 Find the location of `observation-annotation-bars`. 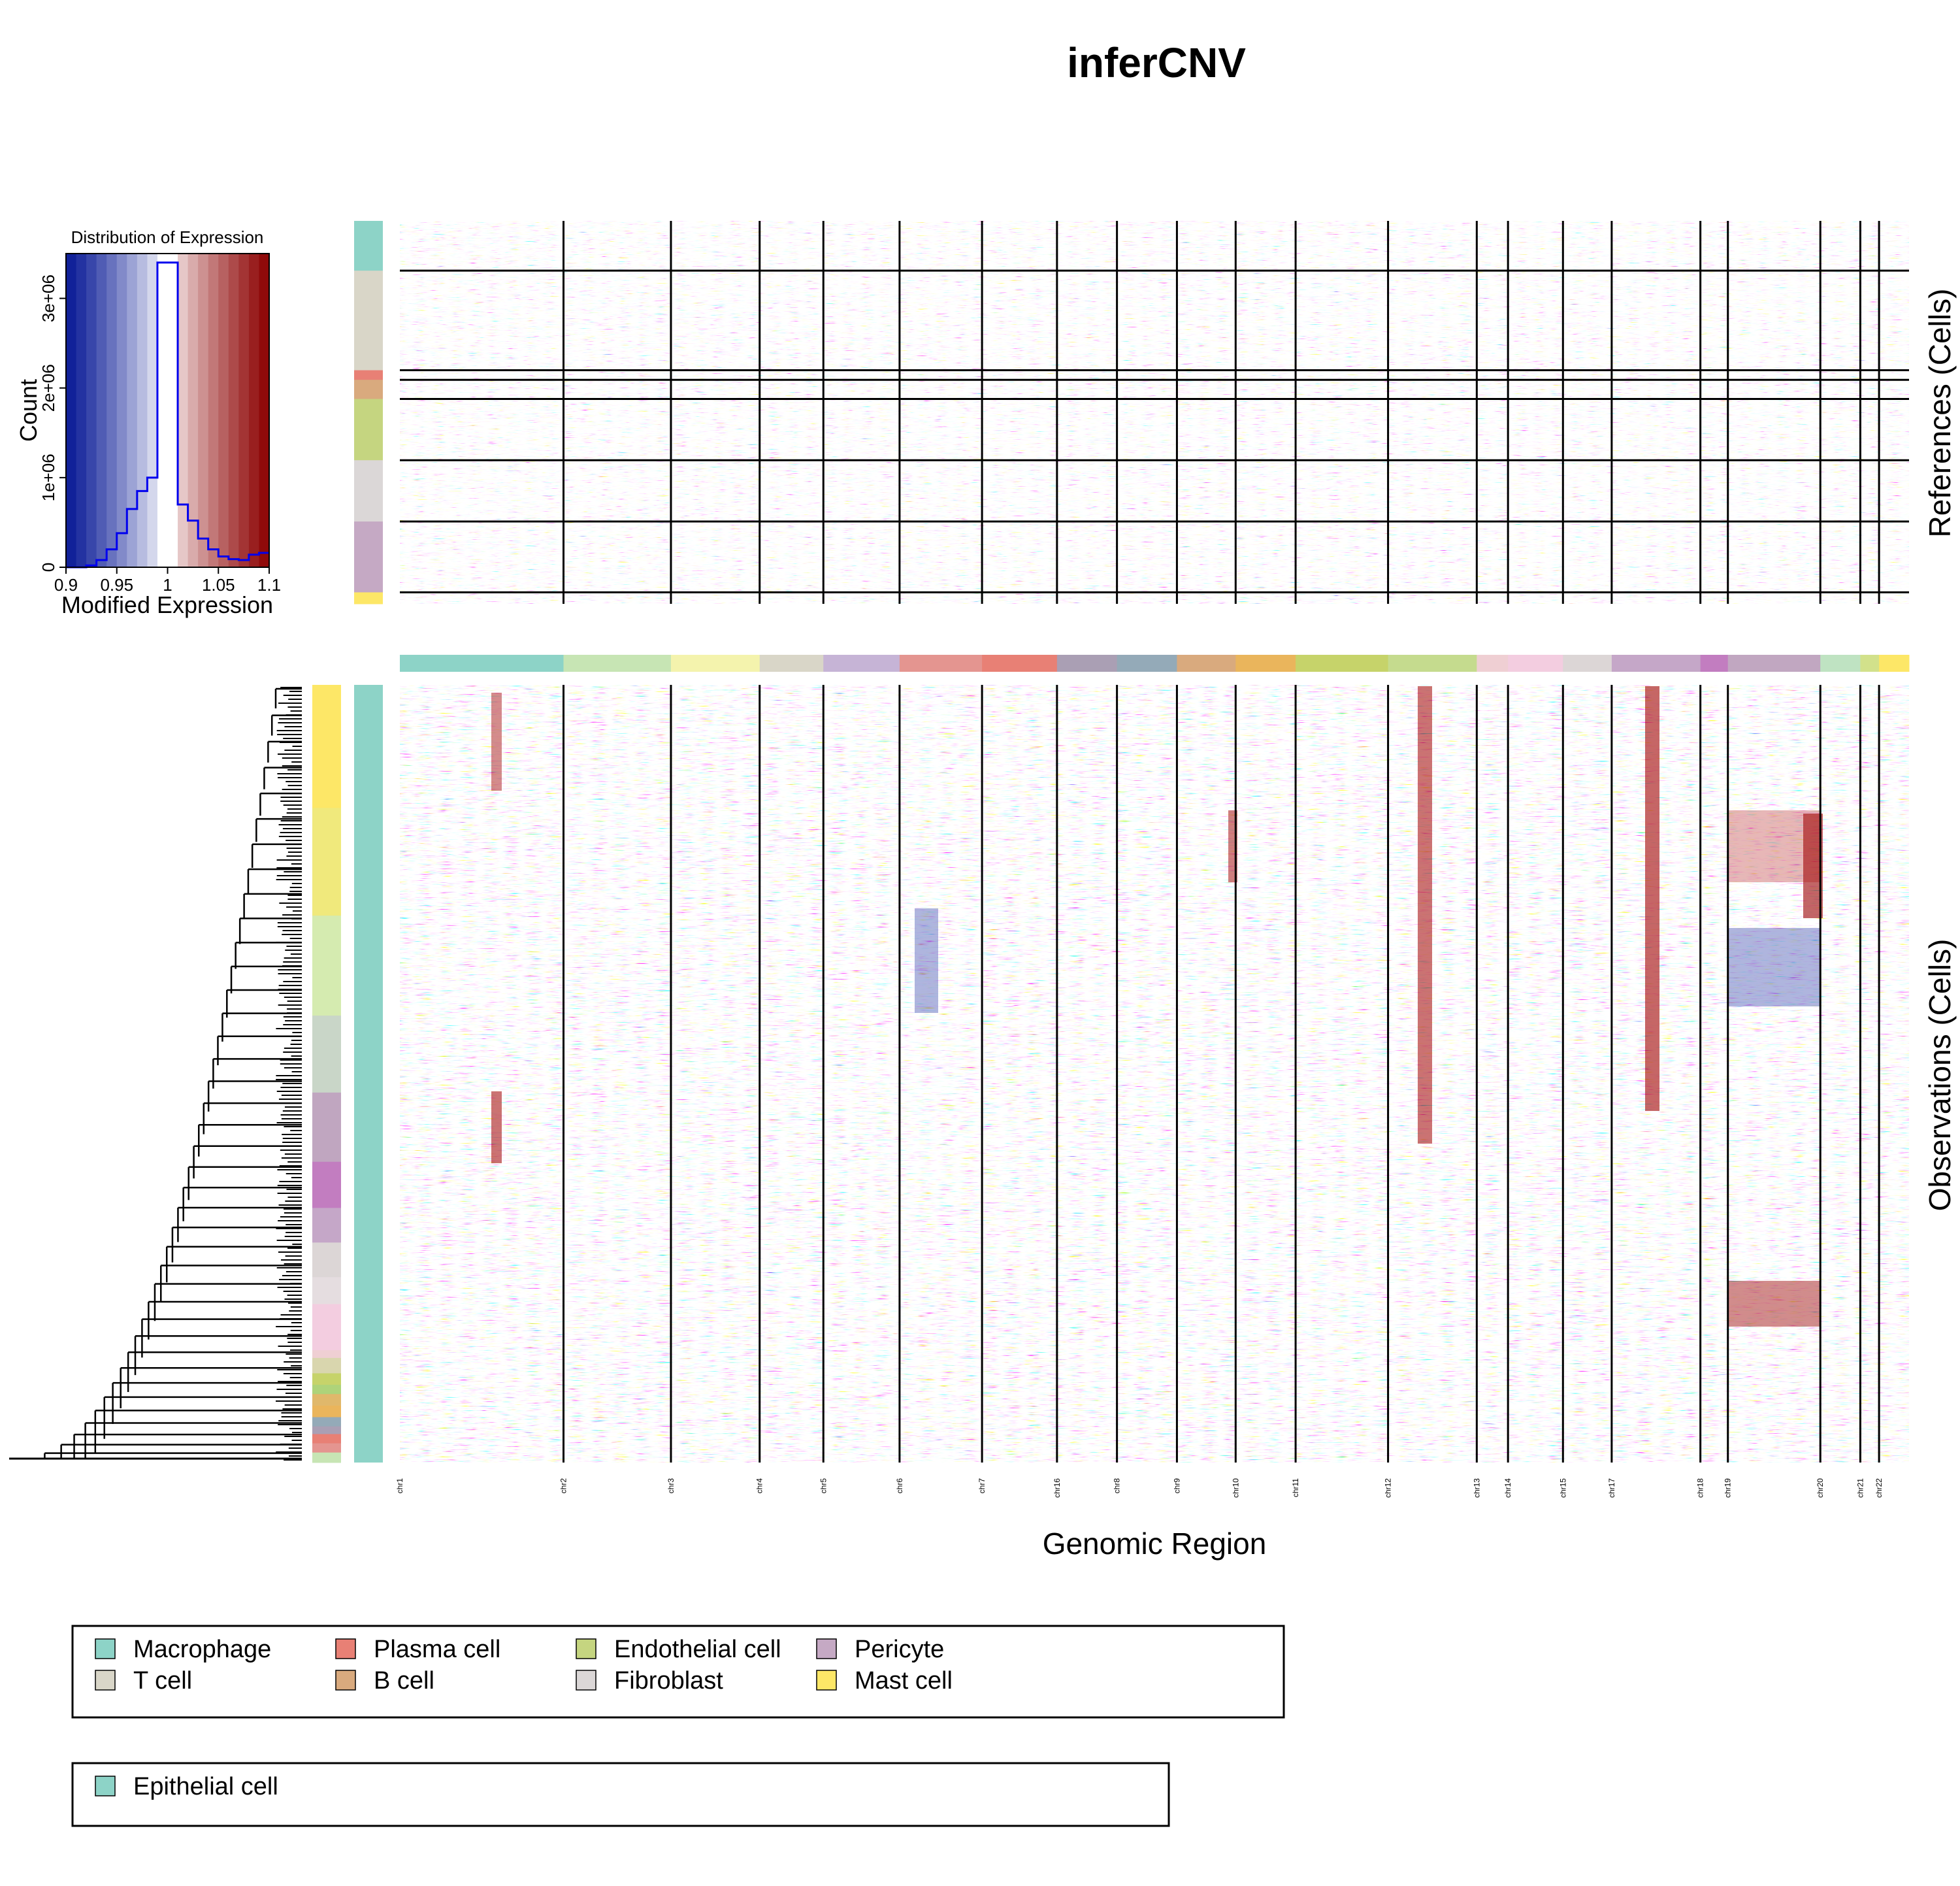

observation-annotation-bars is located at coordinates (347, 1074).